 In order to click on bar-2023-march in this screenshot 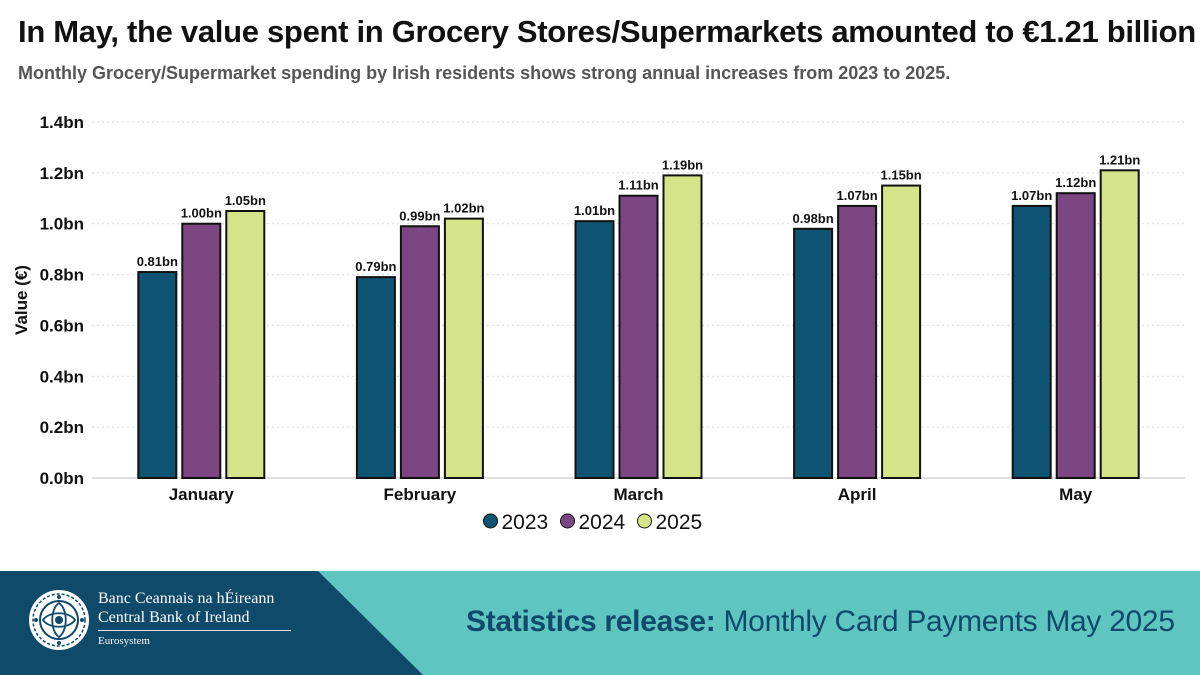, I will do `click(594, 350)`.